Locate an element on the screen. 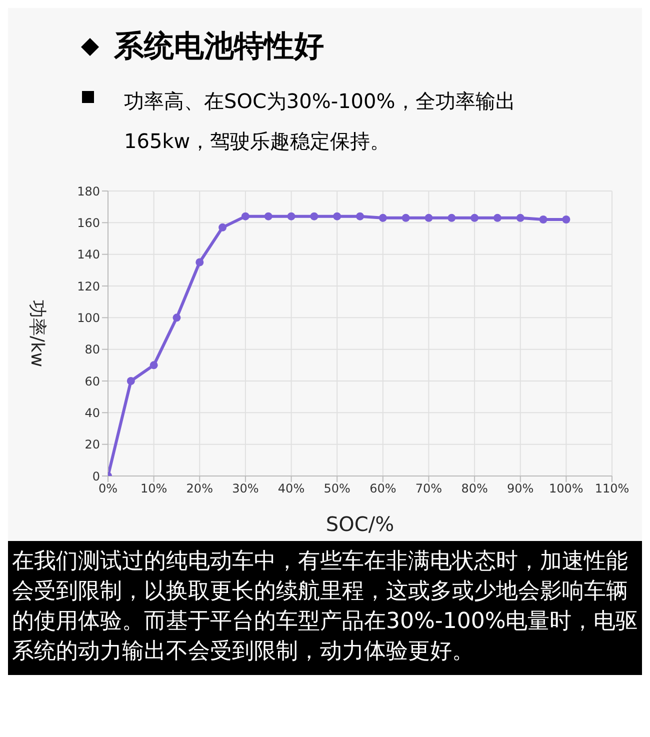 The height and width of the screenshot is (737, 650). x-tick-label: 70% is located at coordinates (428, 489).